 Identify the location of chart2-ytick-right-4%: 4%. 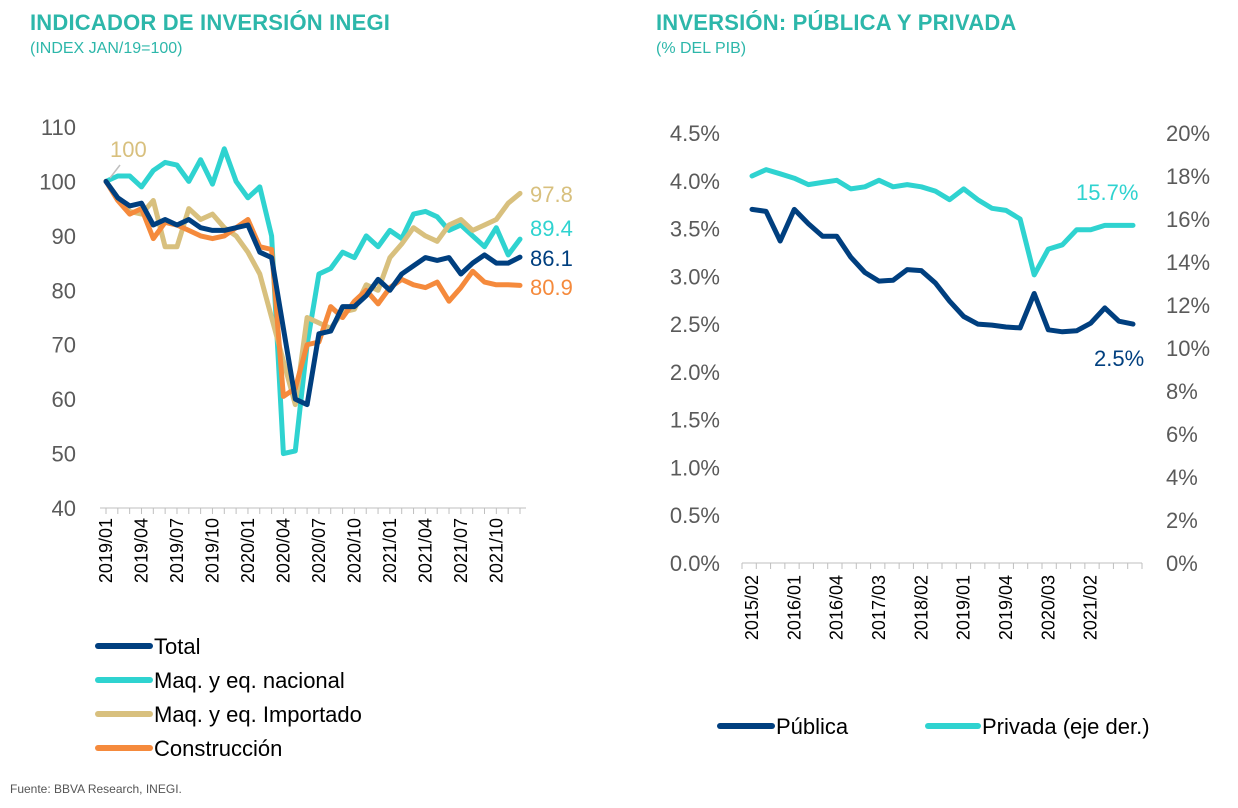
(1182, 477).